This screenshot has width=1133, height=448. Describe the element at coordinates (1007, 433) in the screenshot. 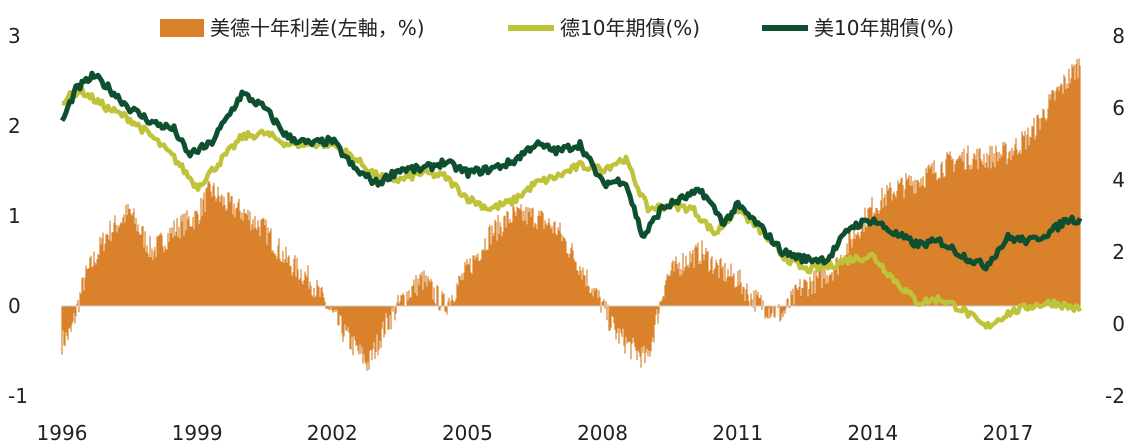

I see `x-tick-label: 2017` at that location.